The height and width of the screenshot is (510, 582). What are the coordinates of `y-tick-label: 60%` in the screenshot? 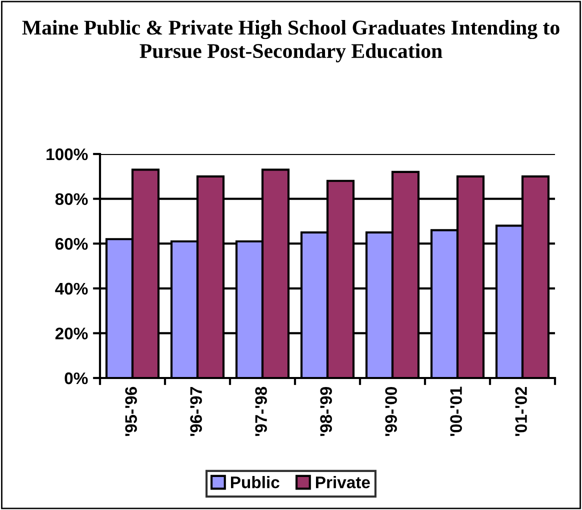 It's located at (71, 244).